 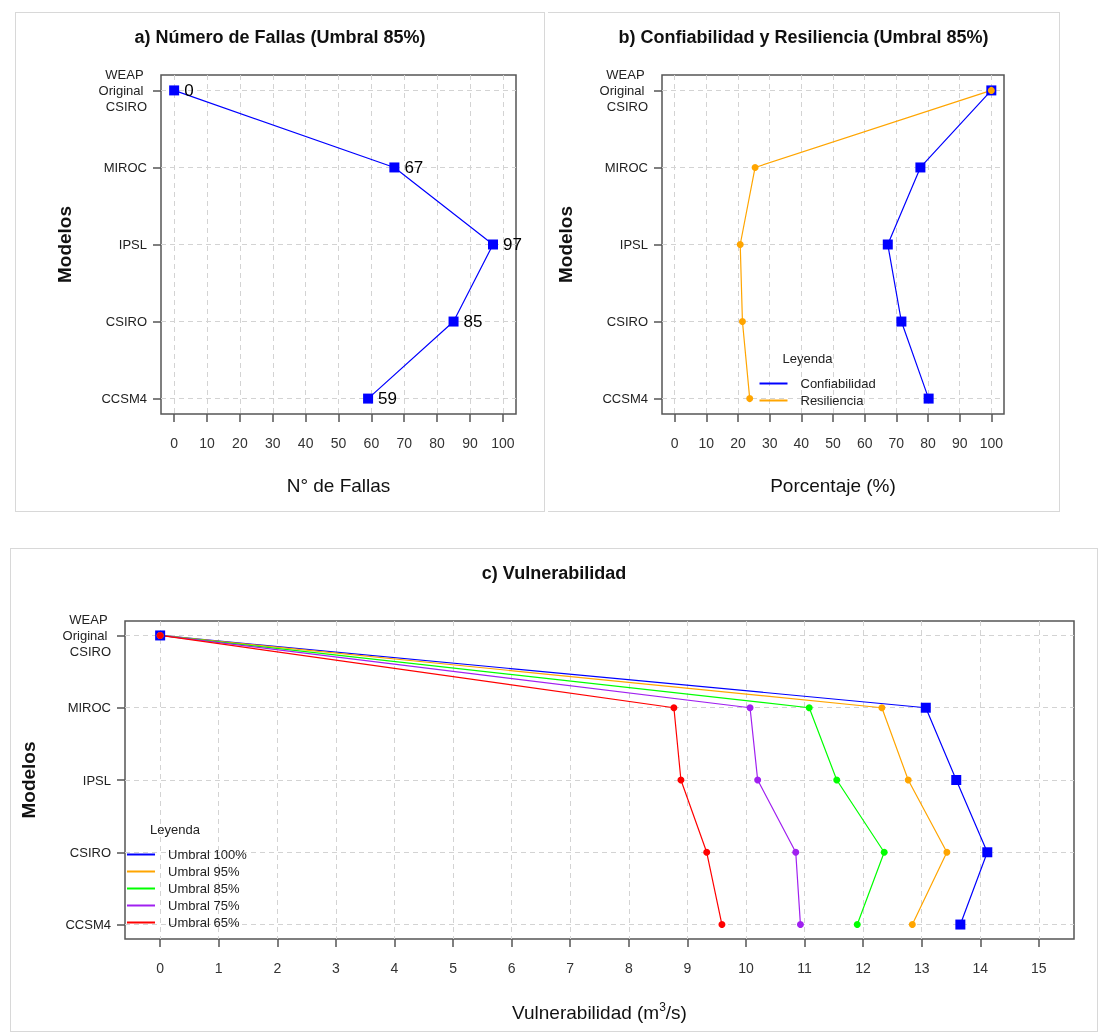 I want to click on x-tick-label: 7, so click(x=570, y=968).